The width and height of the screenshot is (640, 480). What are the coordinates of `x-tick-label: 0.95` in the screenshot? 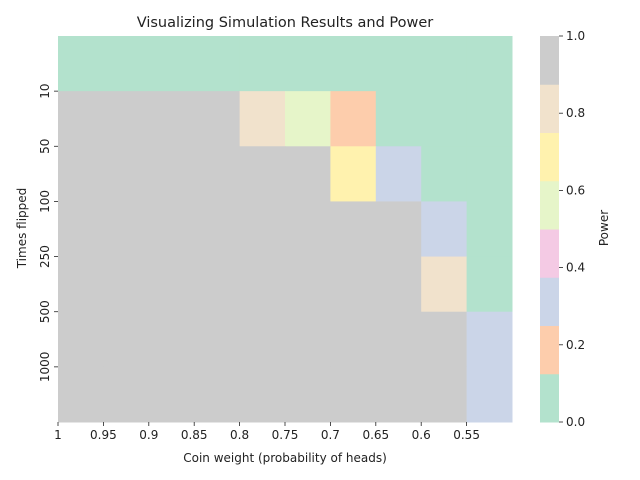 It's located at (103, 435).